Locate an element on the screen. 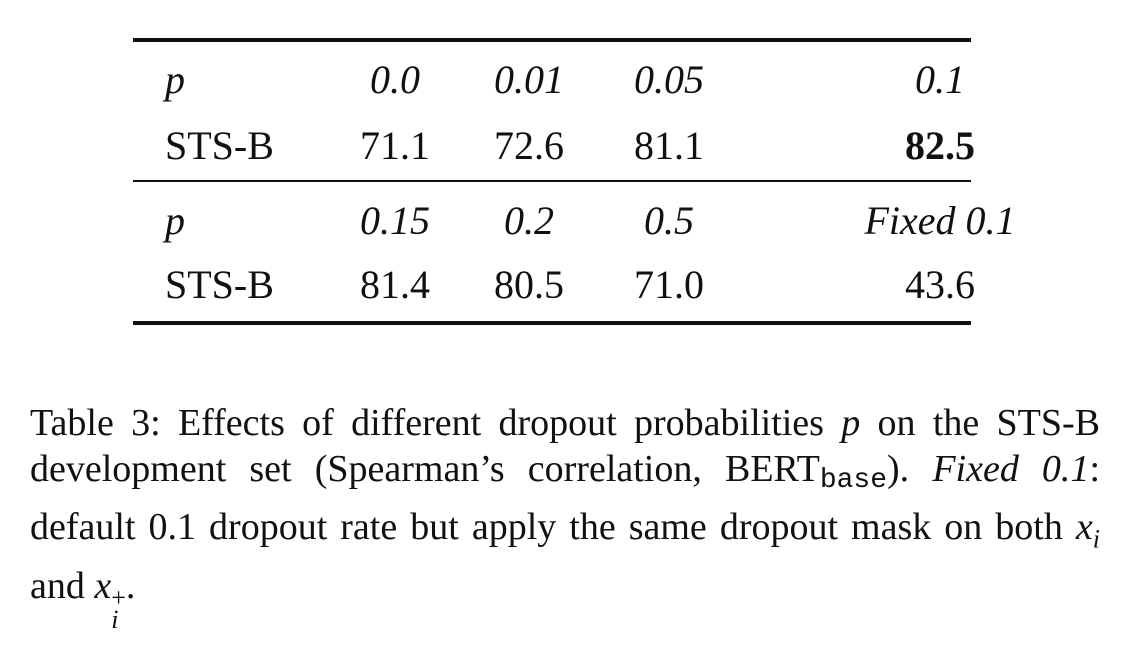 The image size is (1132, 654). table-cell: 0.0 is located at coordinates (395, 79).